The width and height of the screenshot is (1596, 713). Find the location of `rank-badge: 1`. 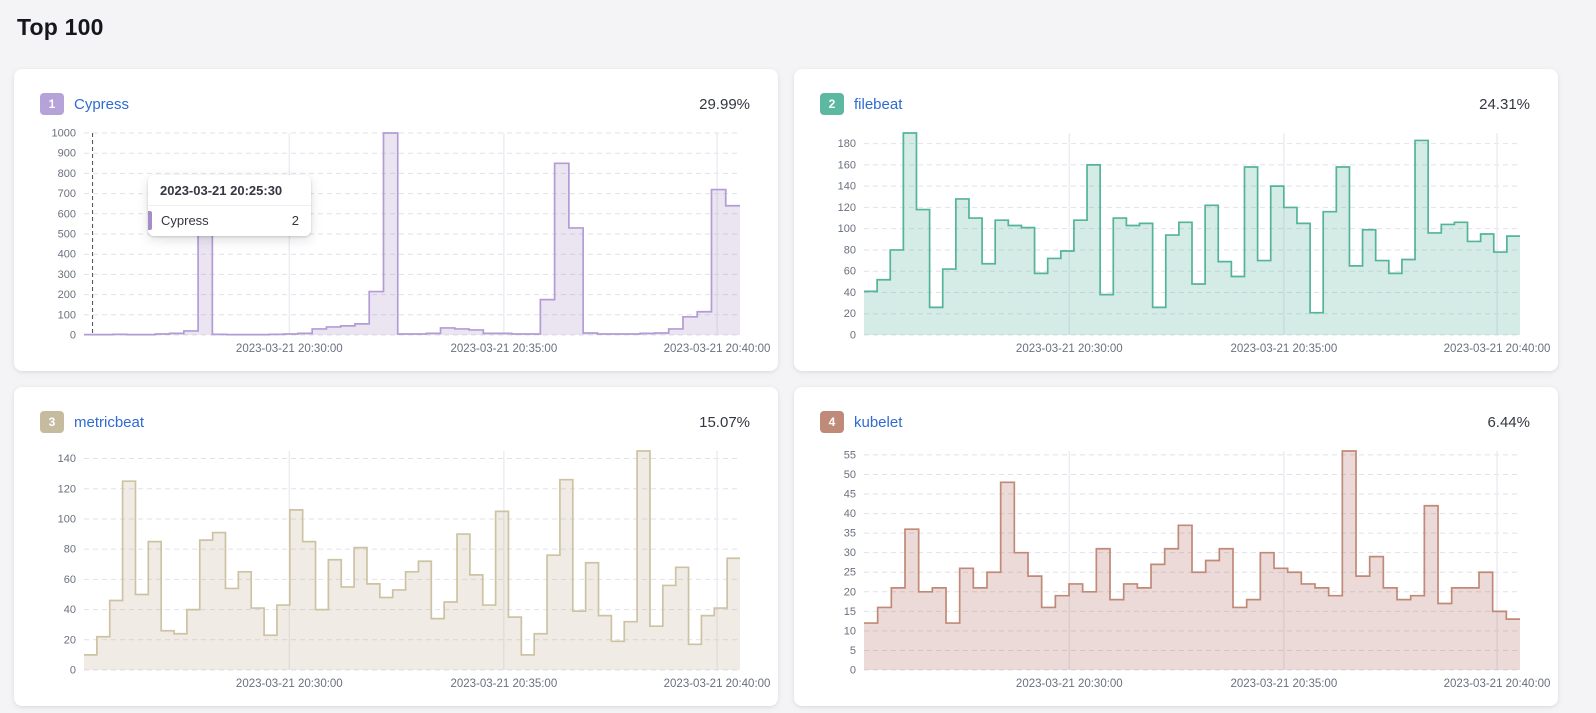

rank-badge: 1 is located at coordinates (52, 104).